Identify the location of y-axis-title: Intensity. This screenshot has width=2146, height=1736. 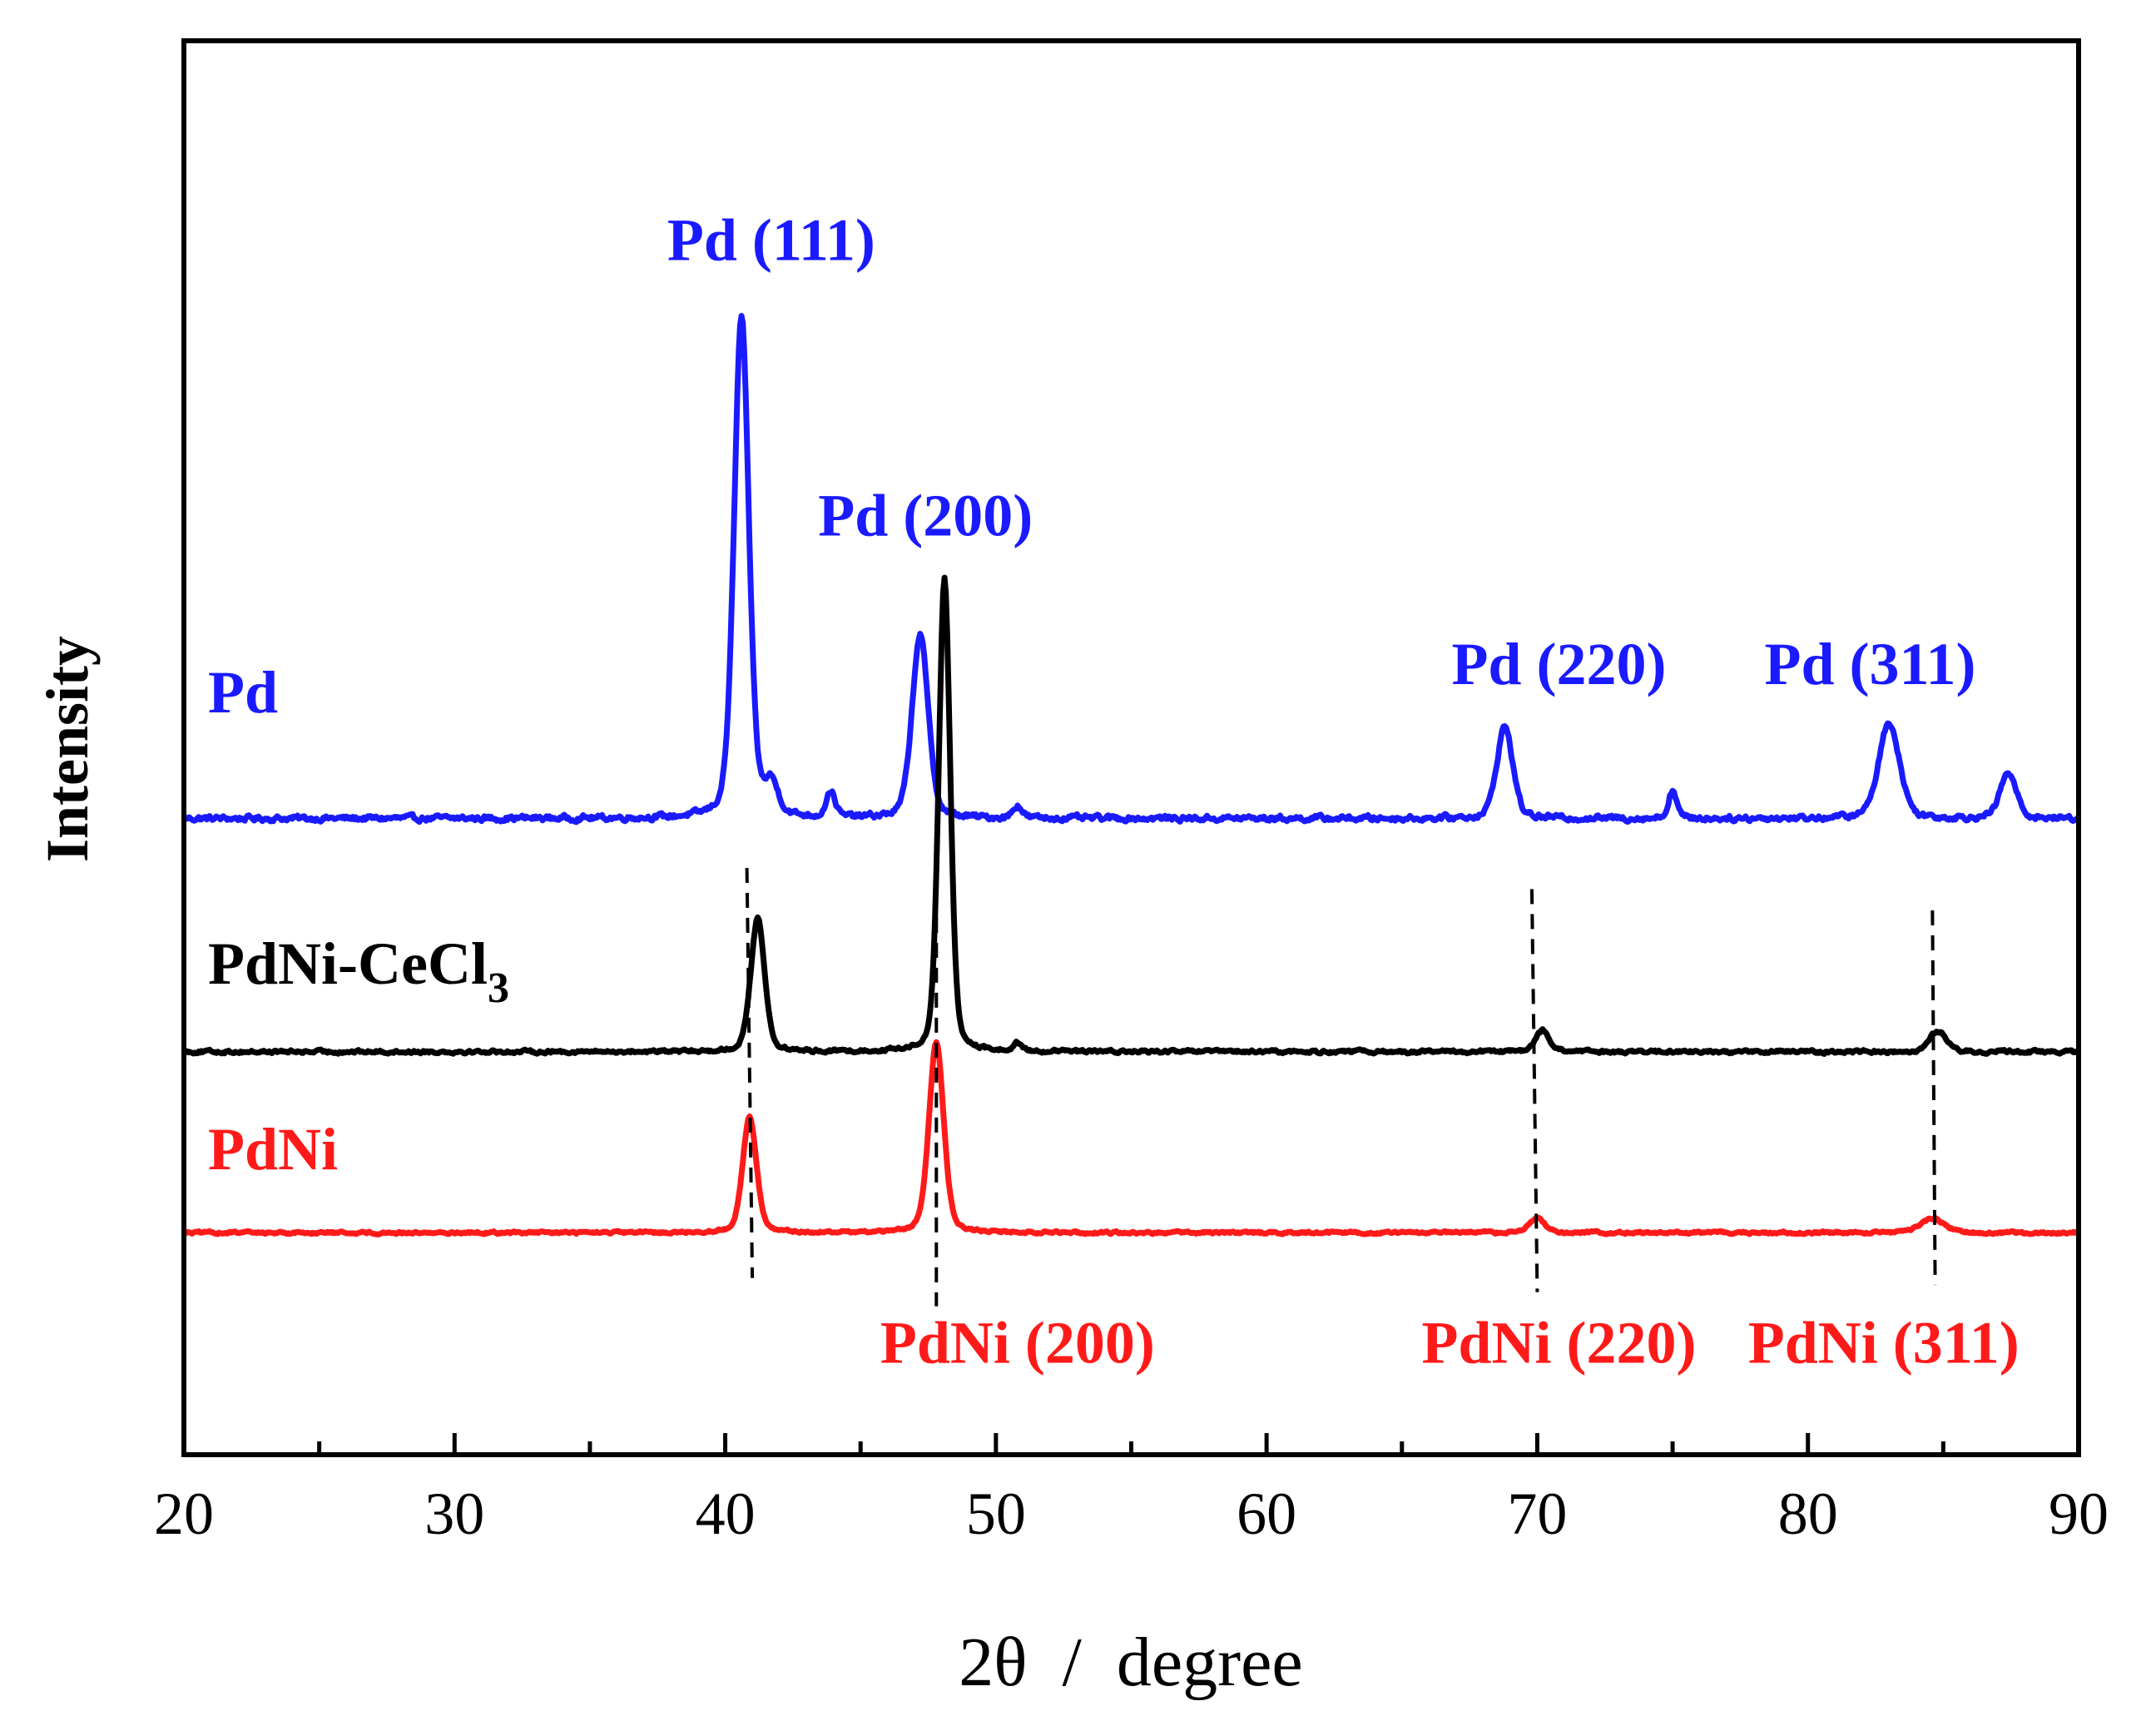
(67, 749).